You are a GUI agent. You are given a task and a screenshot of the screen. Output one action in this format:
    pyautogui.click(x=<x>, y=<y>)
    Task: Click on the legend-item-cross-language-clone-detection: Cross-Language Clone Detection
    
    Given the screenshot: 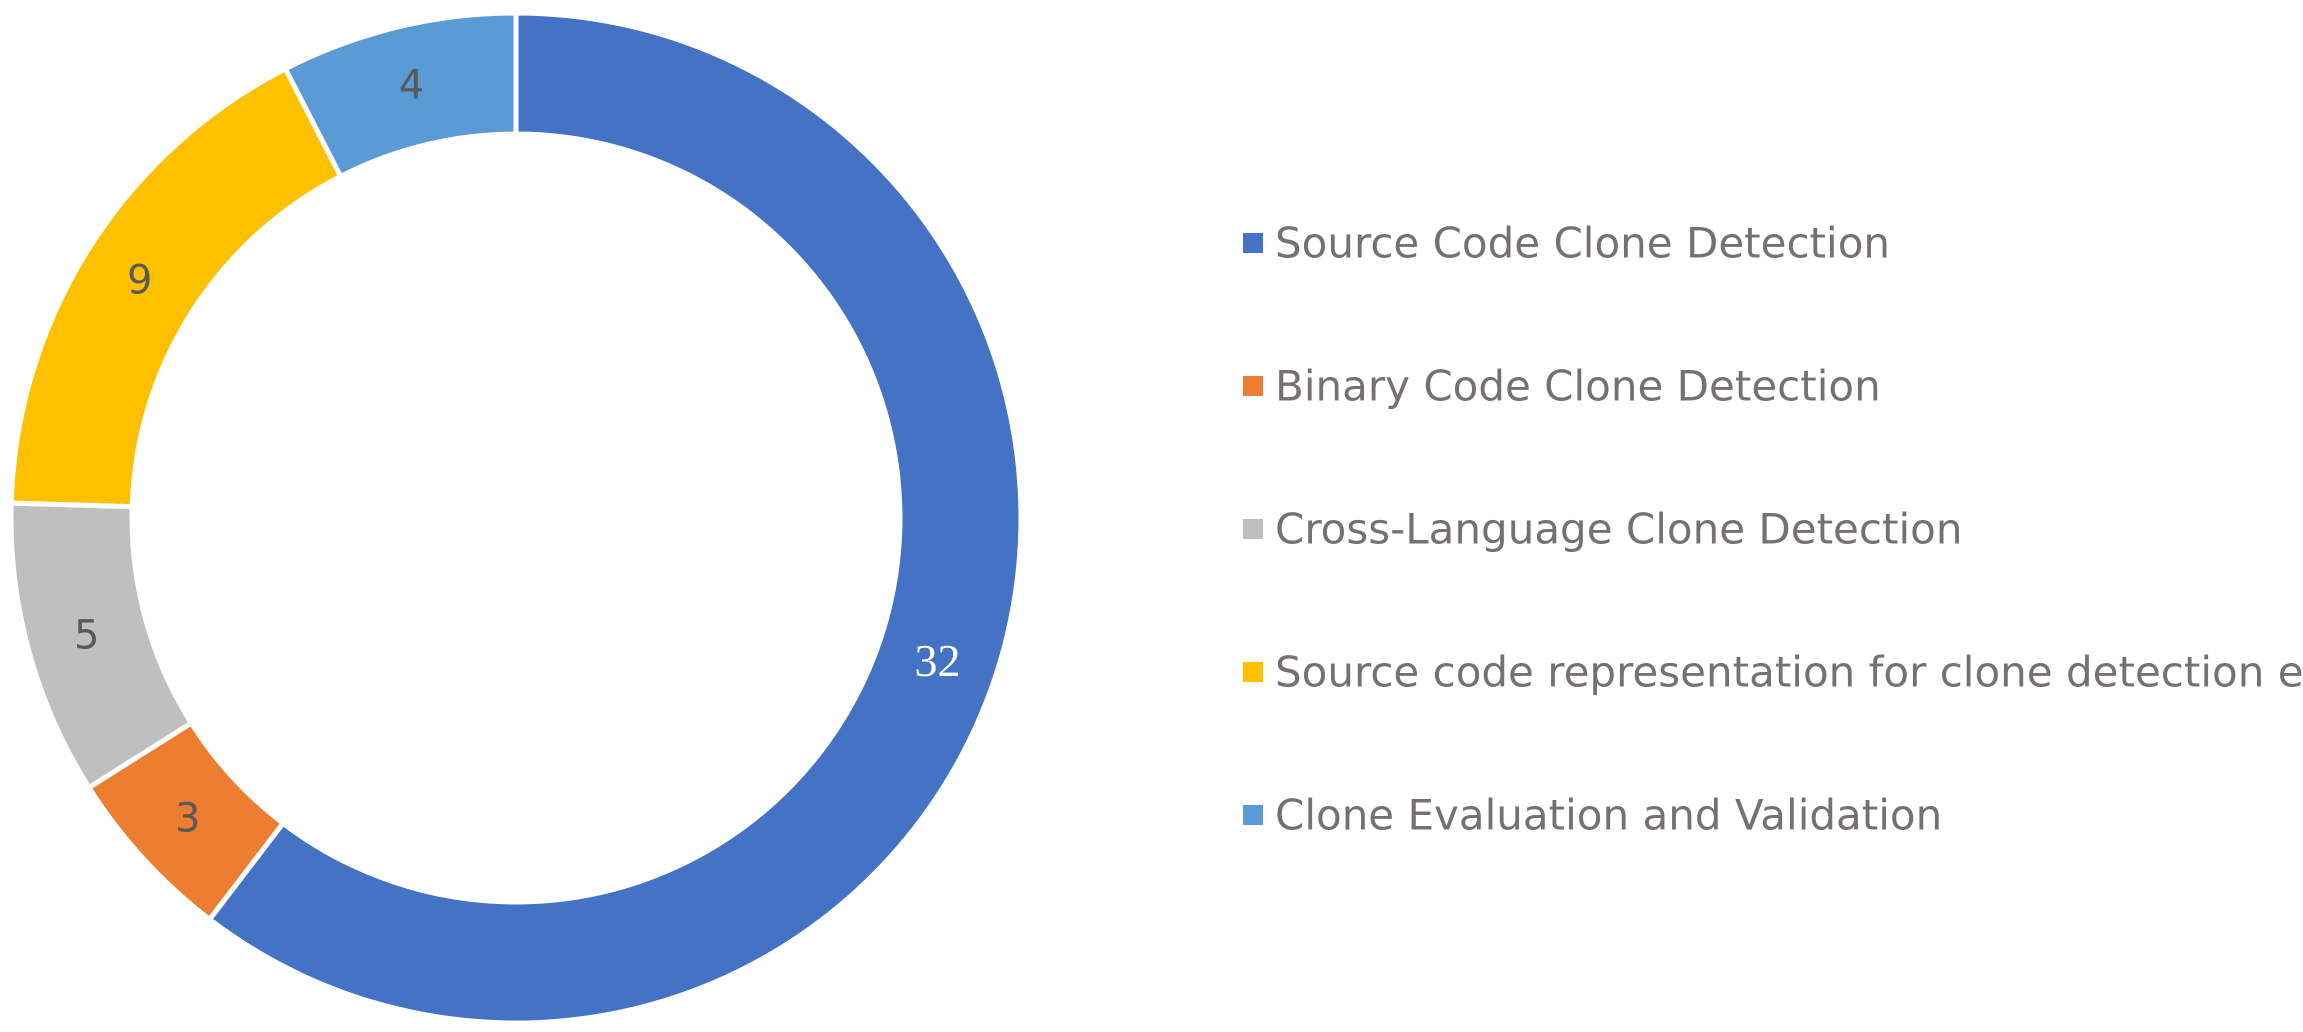 What is the action you would take?
    pyautogui.click(x=1602, y=529)
    